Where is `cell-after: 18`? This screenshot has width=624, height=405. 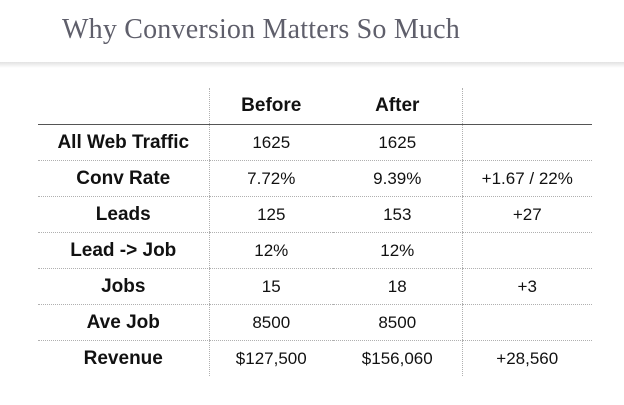 cell-after: 18 is located at coordinates (397, 286).